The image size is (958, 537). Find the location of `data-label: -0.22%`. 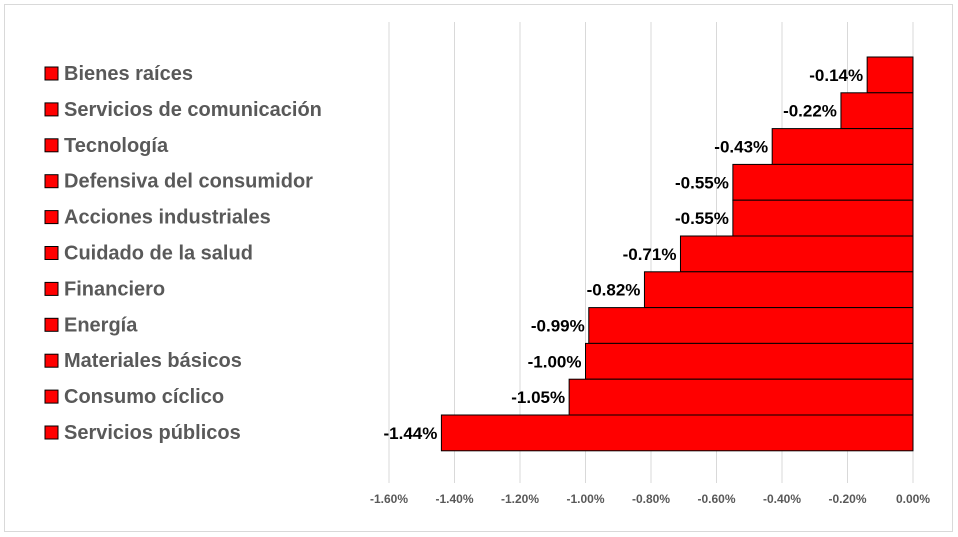

data-label: -0.22% is located at coordinates (810, 111).